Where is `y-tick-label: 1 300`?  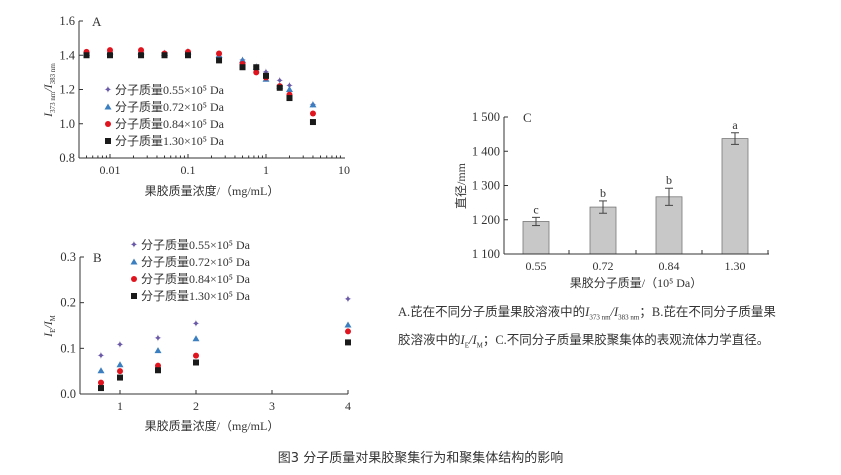
y-tick-label: 1 300 is located at coordinates (486, 186).